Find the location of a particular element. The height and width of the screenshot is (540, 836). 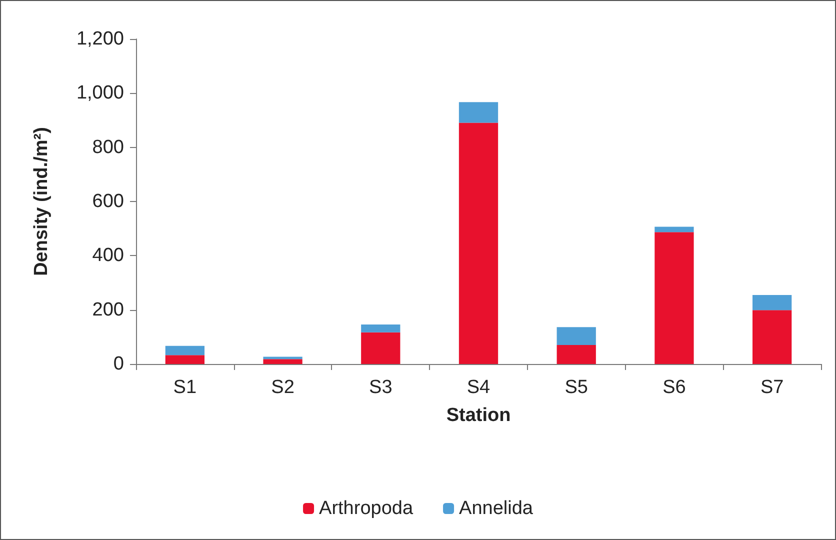

x-tick-label: S4 is located at coordinates (478, 387).